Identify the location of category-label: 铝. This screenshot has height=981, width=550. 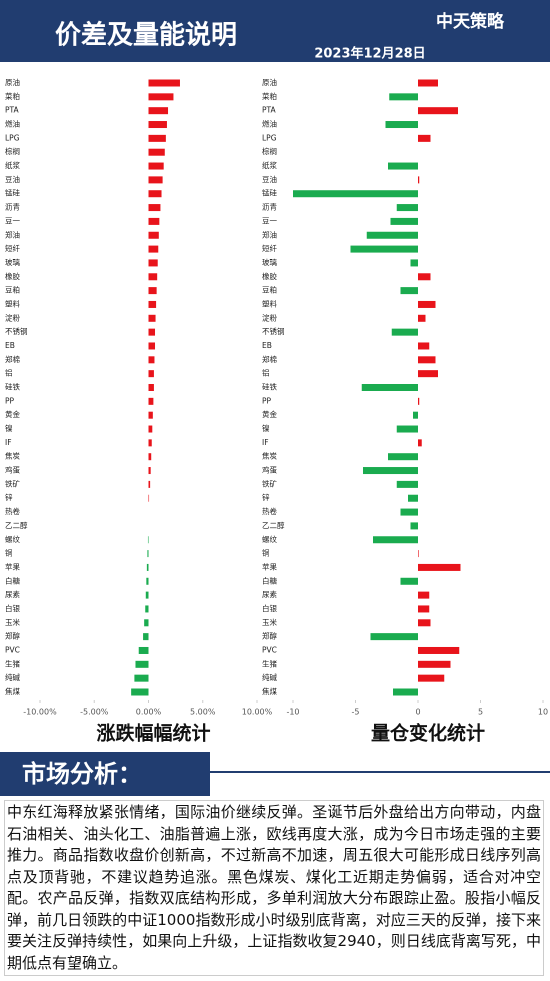
(266, 373).